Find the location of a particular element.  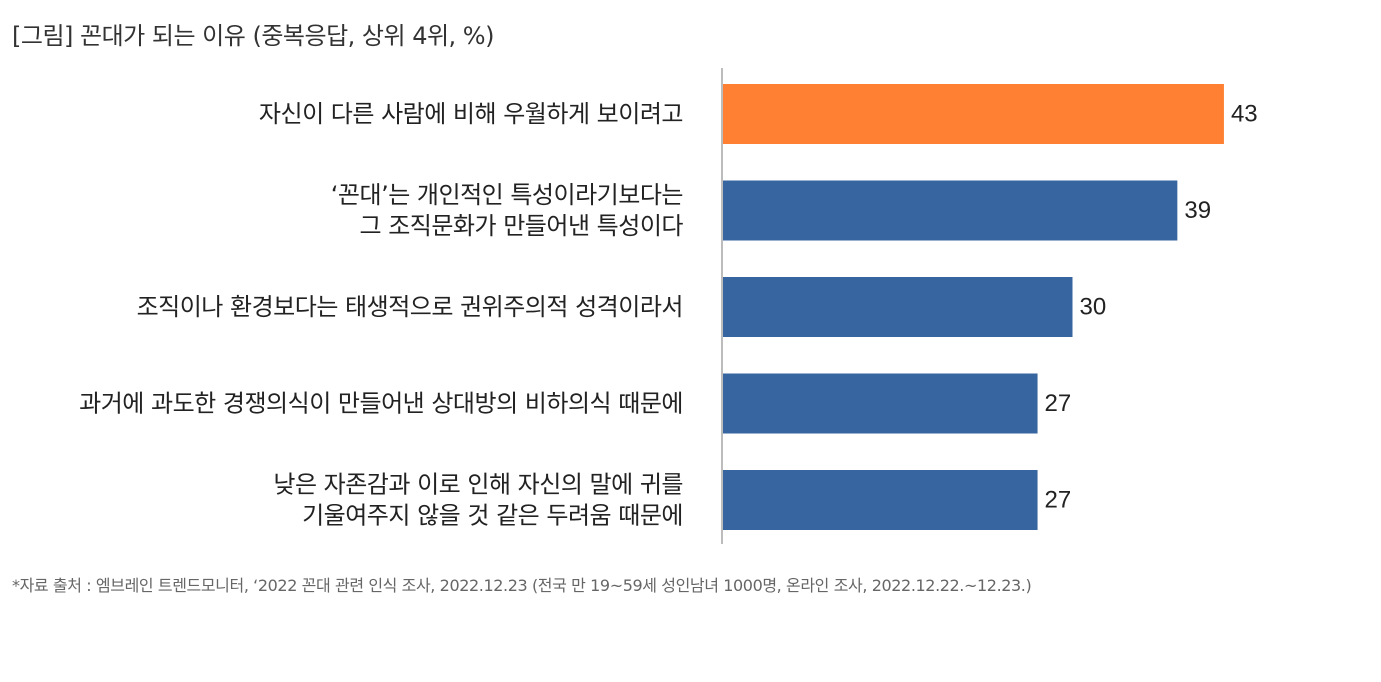

category-label-4: 과거에 과도한 경쟁의식이 만들어낸 상대방의 비하의식 때문에 is located at coordinates (381, 404).